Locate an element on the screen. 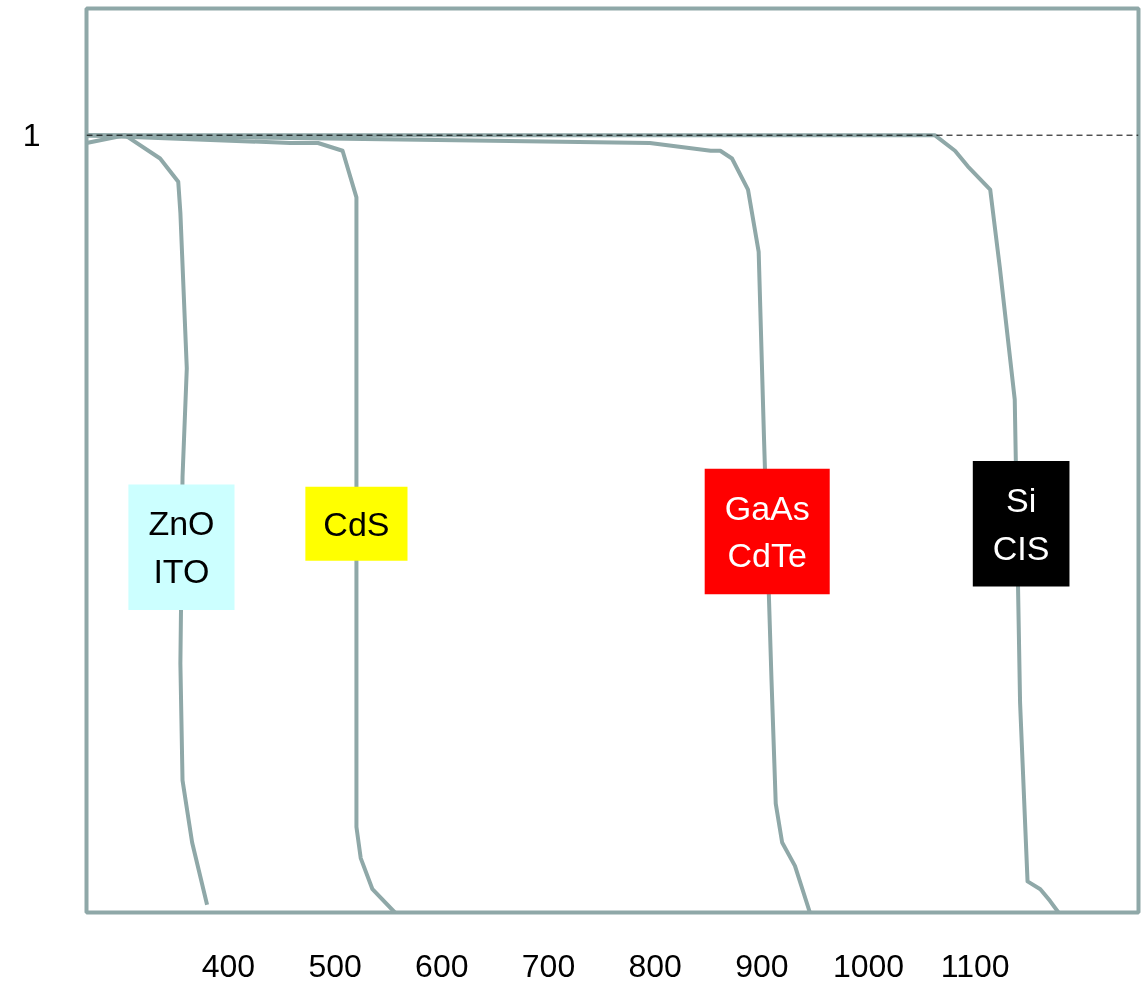  annotation: Si CIS is located at coordinates (1021, 524).